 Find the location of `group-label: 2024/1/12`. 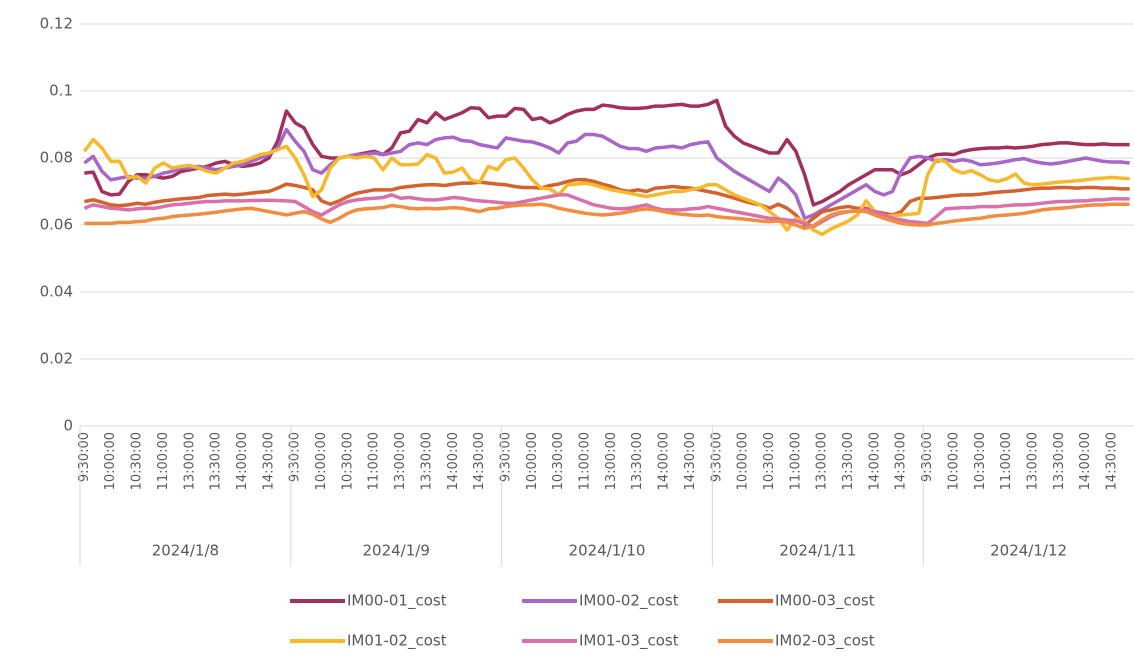

group-label: 2024/1/12 is located at coordinates (1028, 551).